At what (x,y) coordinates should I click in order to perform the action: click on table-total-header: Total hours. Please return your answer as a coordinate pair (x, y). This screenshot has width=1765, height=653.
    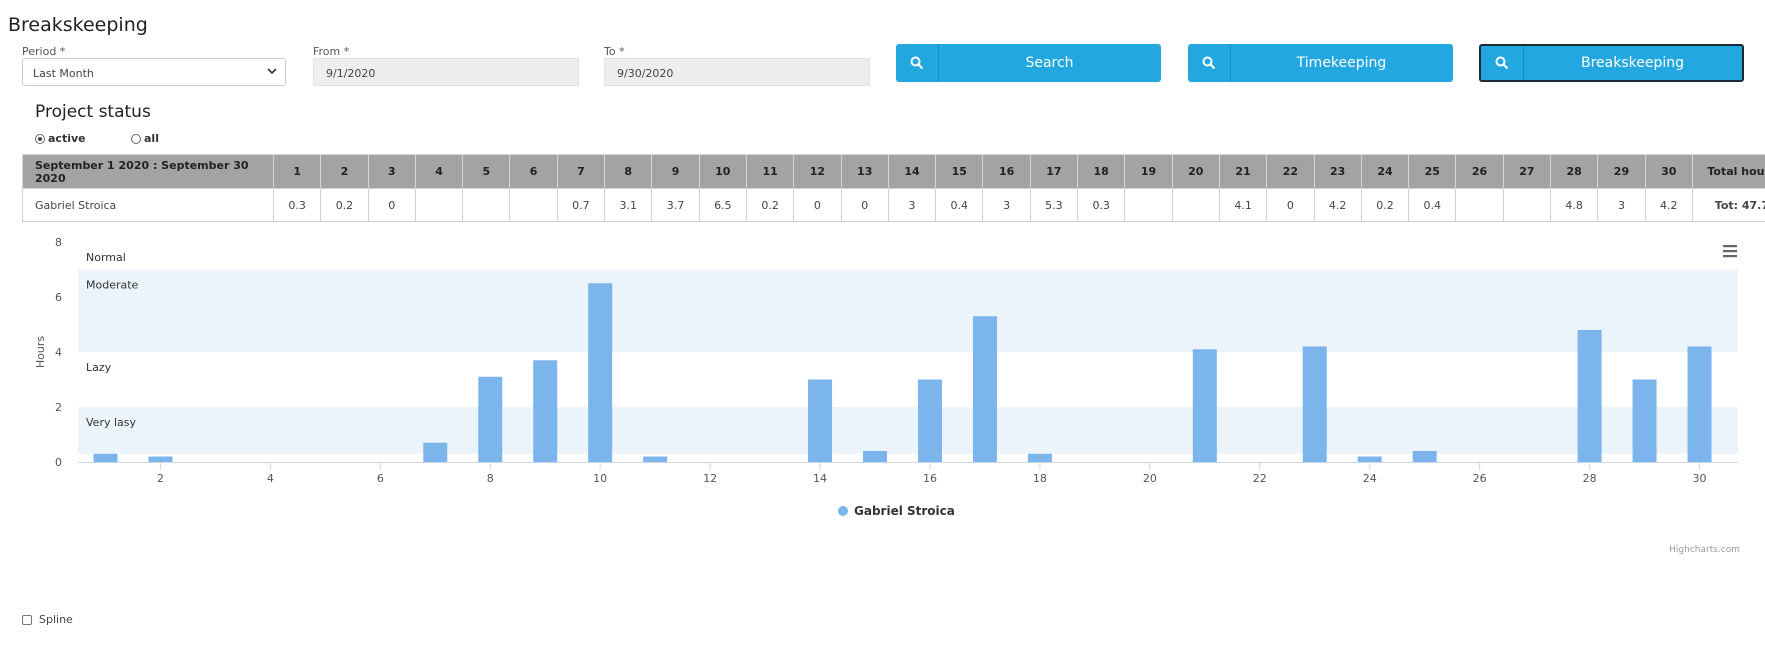
    Looking at the image, I should click on (1728, 171).